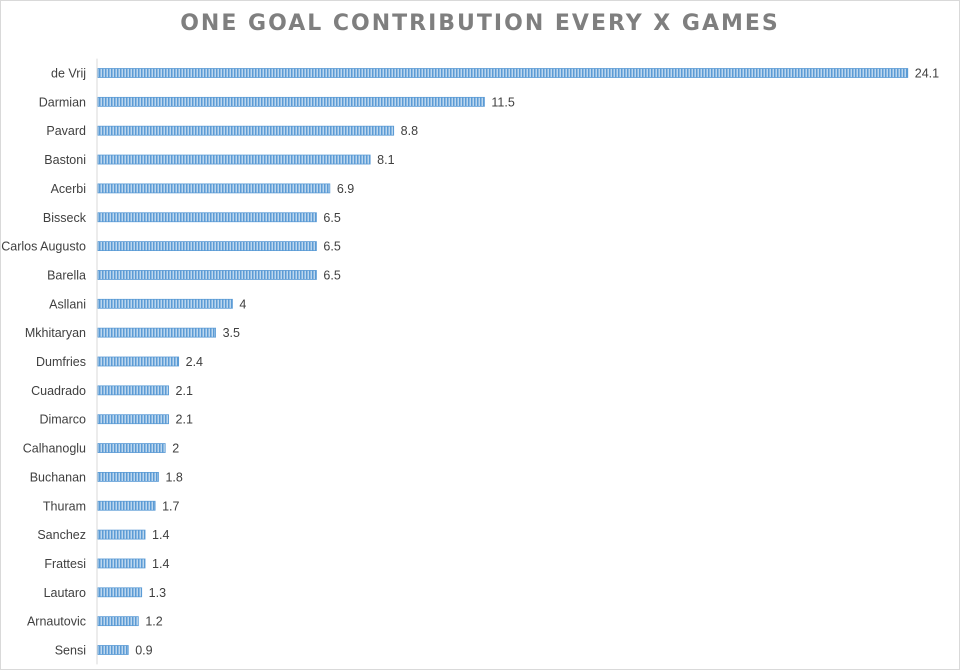 This screenshot has width=960, height=670. Describe the element at coordinates (65, 218) in the screenshot. I see `category-label-5: Bisseck` at that location.